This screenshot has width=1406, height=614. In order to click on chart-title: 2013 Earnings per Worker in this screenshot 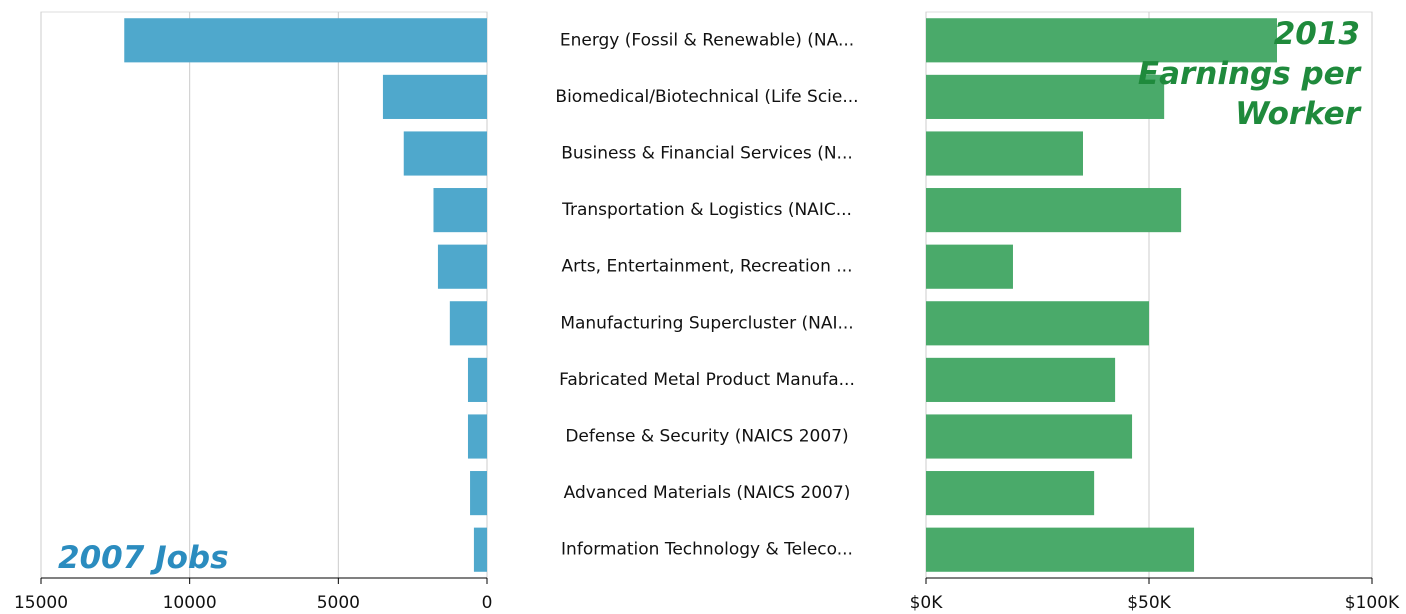, I will do `click(1248, 74)`.